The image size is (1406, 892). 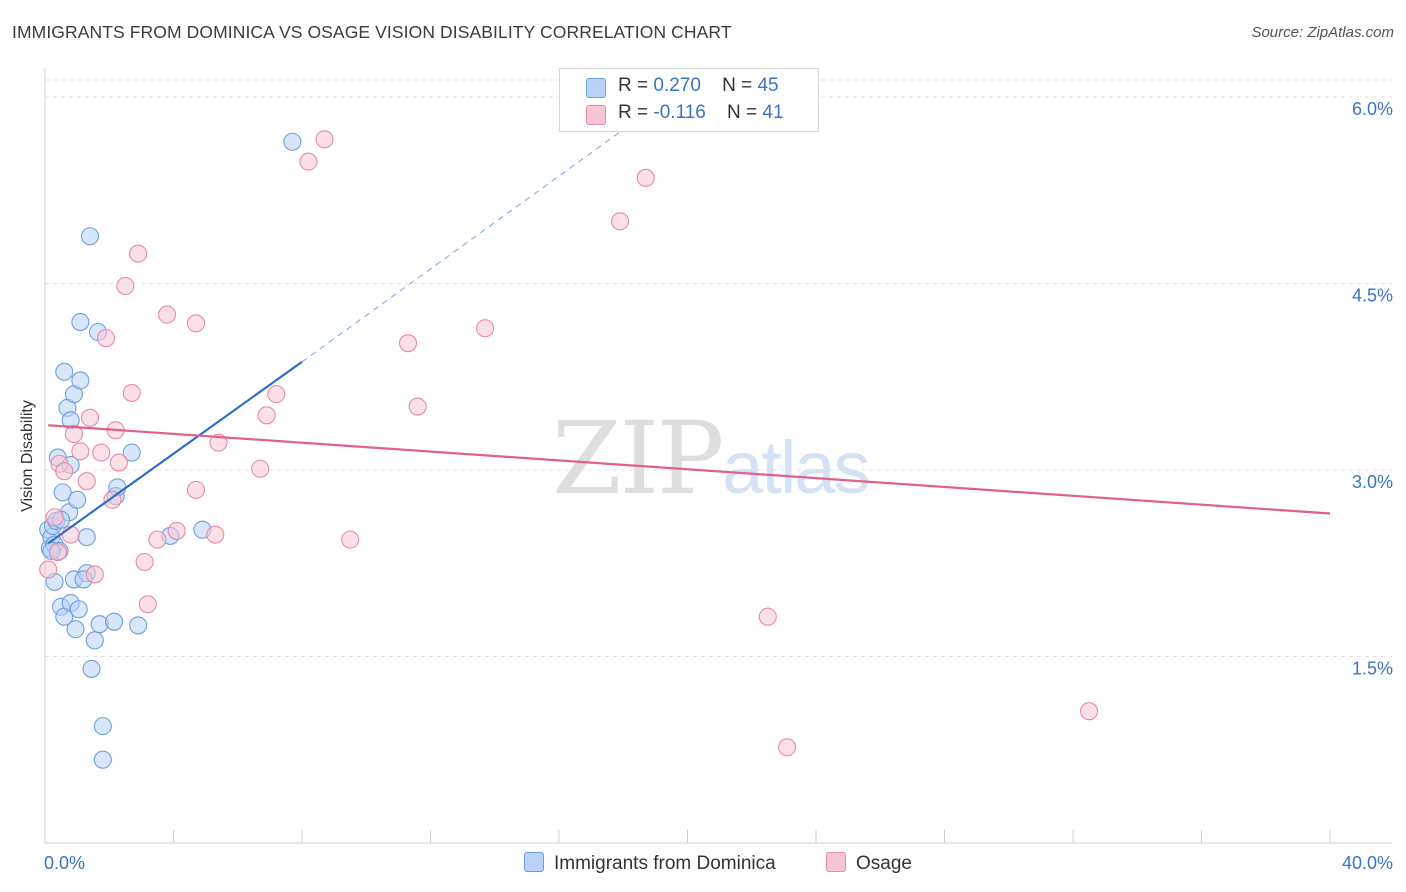 What do you see at coordinates (638, 458) in the screenshot?
I see `watermark-zip: ZIP` at bounding box center [638, 458].